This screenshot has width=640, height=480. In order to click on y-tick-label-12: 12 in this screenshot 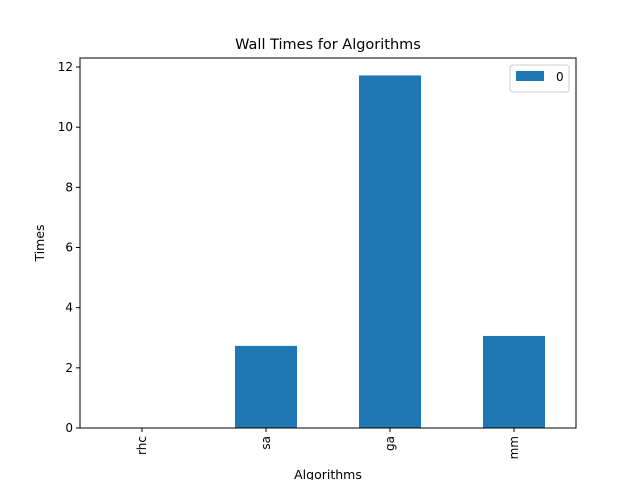, I will do `click(65, 67)`.